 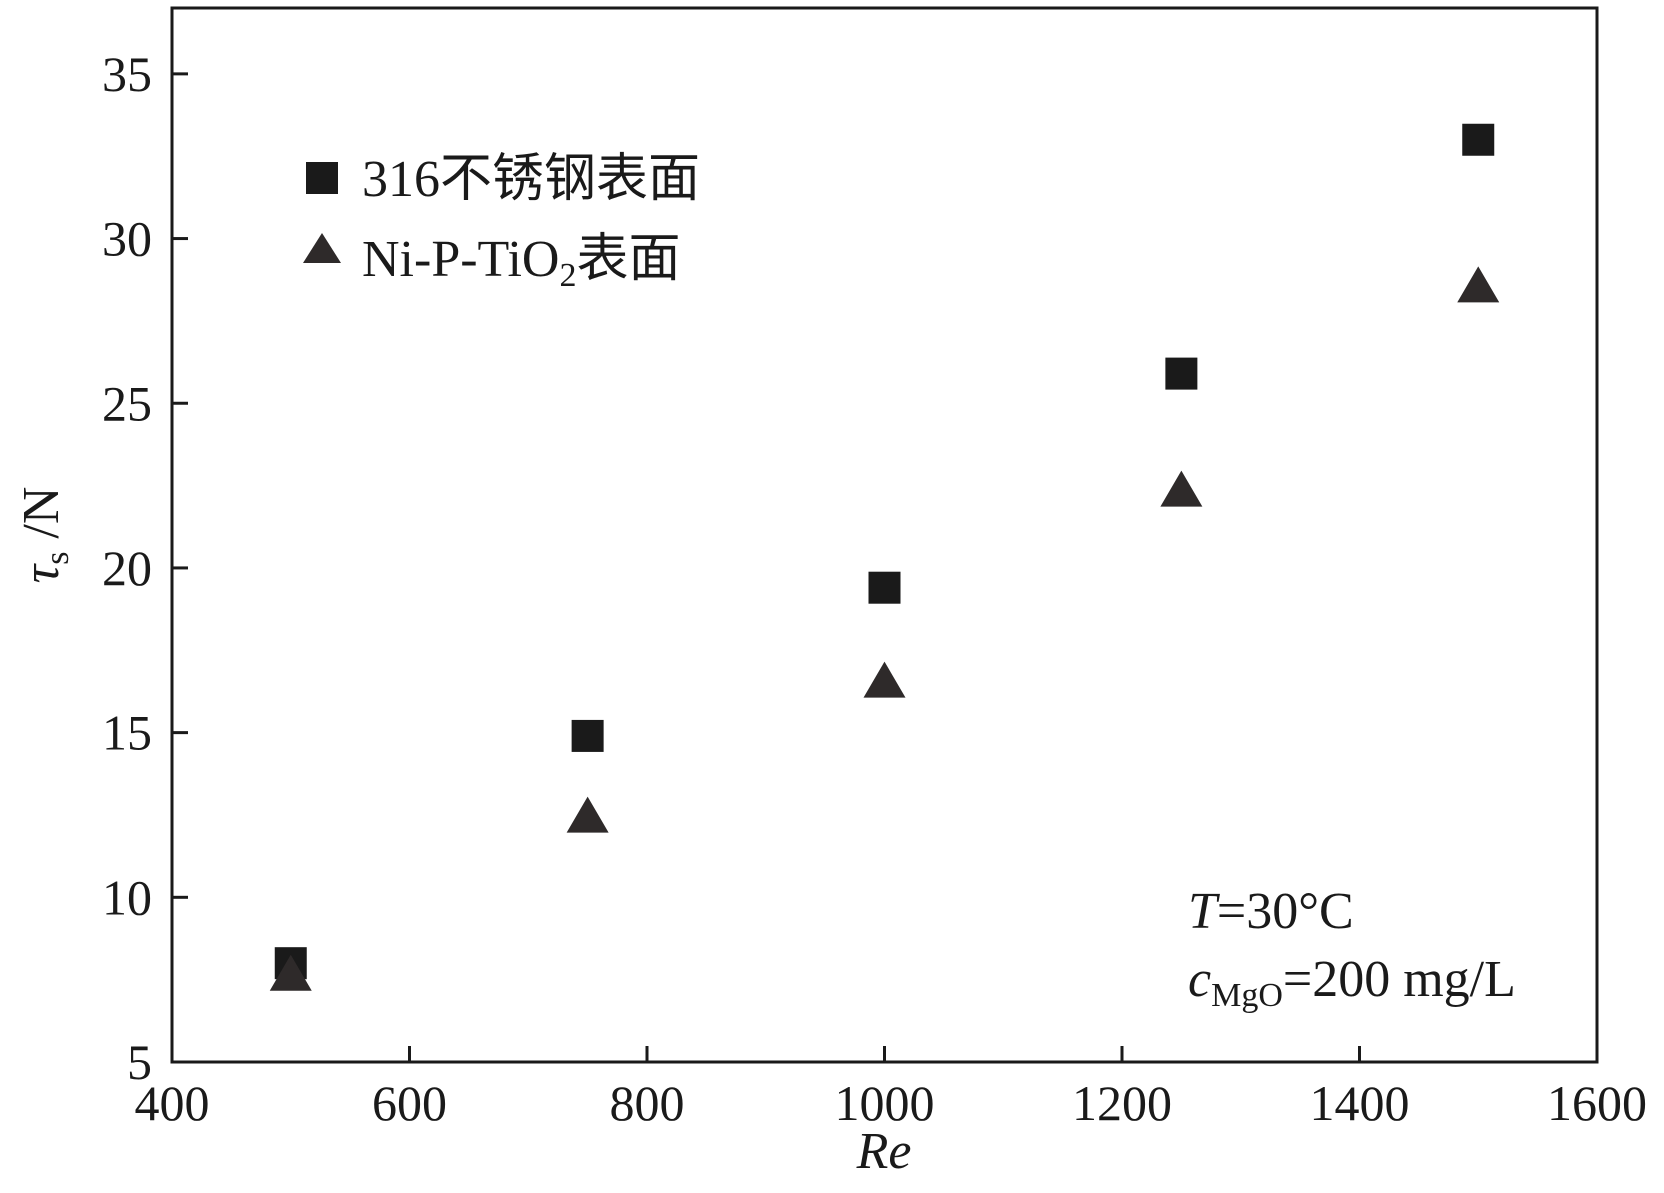 What do you see at coordinates (127, 403) in the screenshot?
I see `y-tick-label: 25` at bounding box center [127, 403].